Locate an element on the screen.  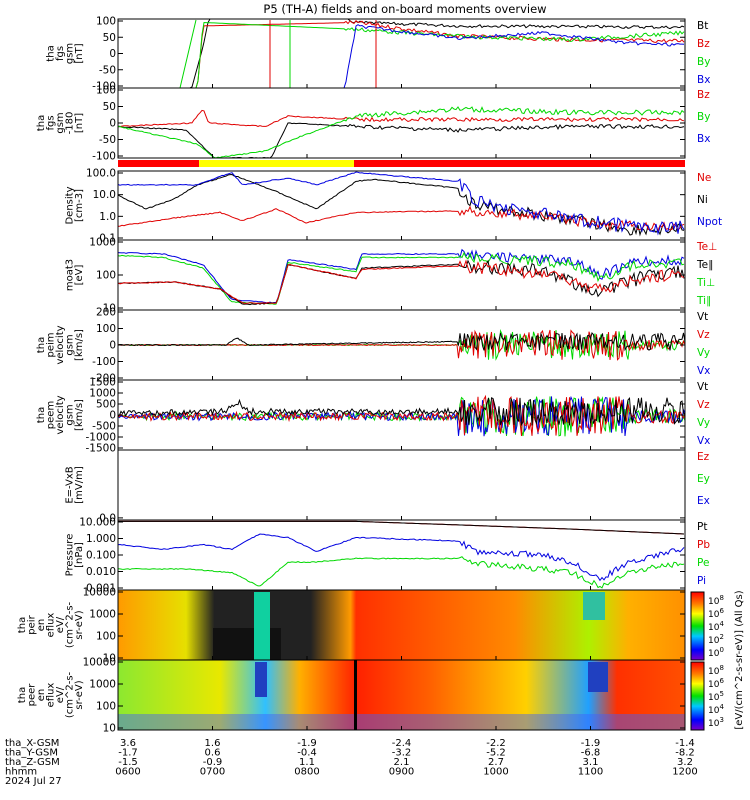
y-tick-label: 200 is located at coordinates (106, 313).